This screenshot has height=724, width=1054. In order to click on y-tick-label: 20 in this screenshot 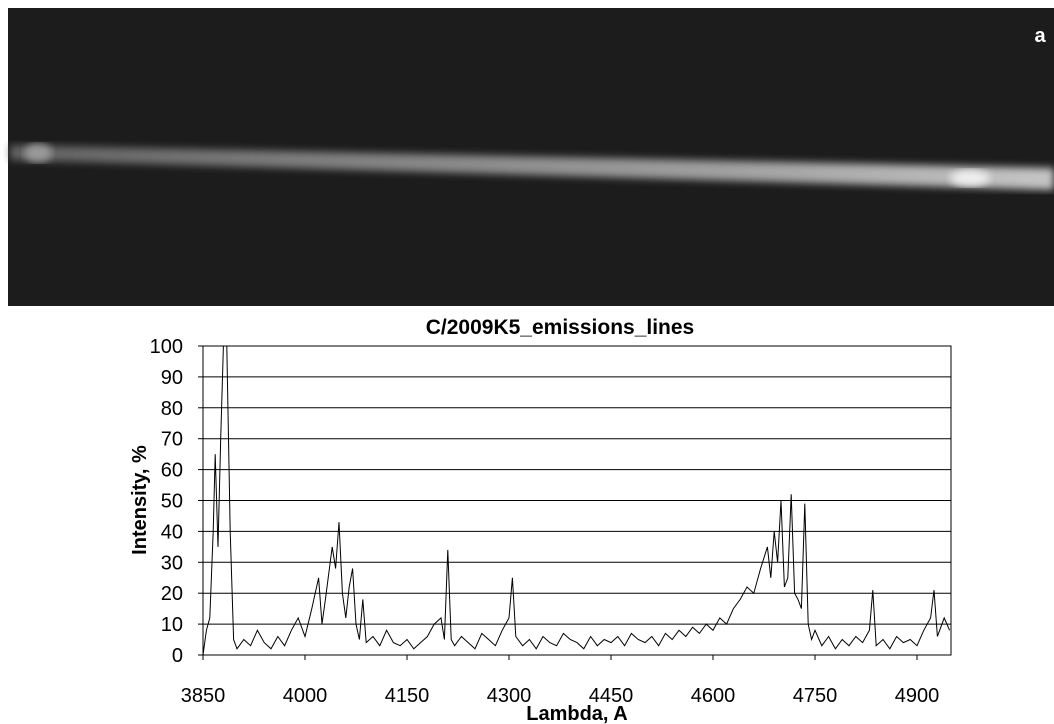, I will do `click(172, 594)`.